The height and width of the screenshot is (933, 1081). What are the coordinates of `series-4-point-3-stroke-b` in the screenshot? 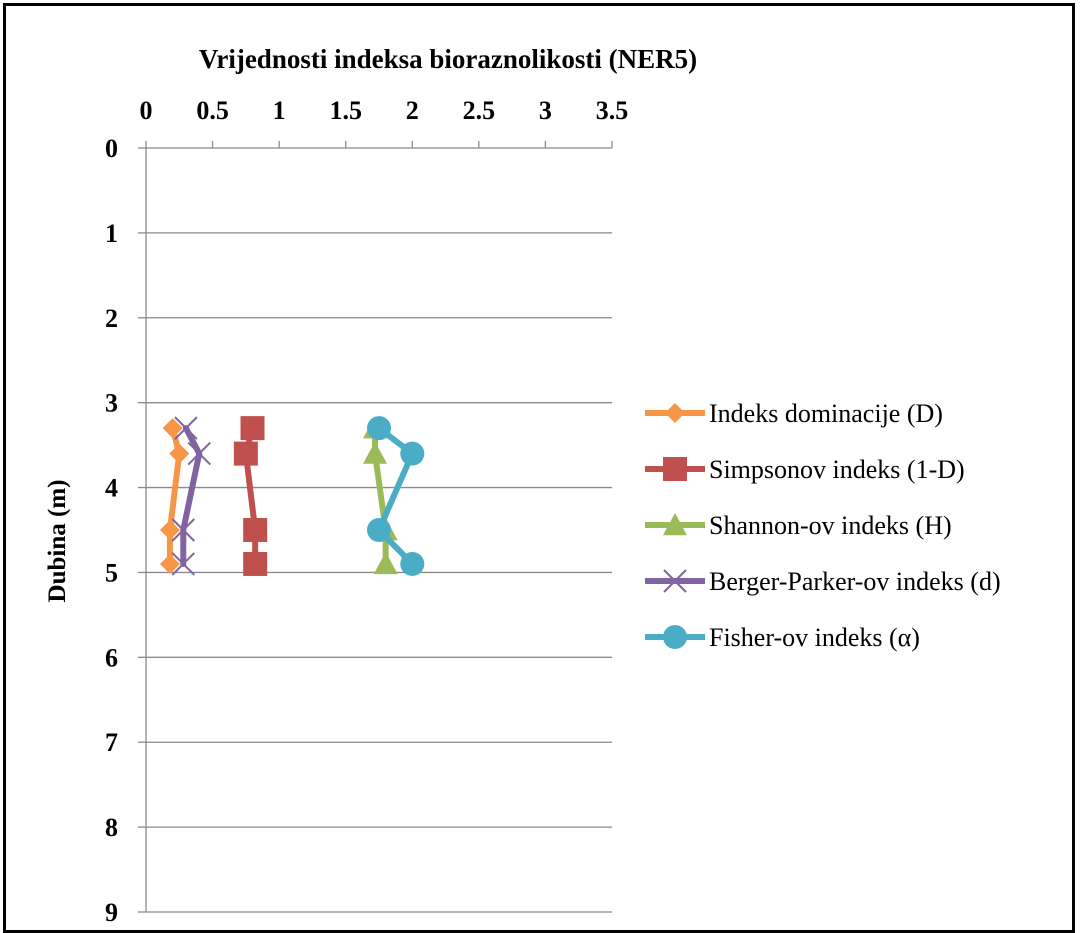 It's located at (183, 530).